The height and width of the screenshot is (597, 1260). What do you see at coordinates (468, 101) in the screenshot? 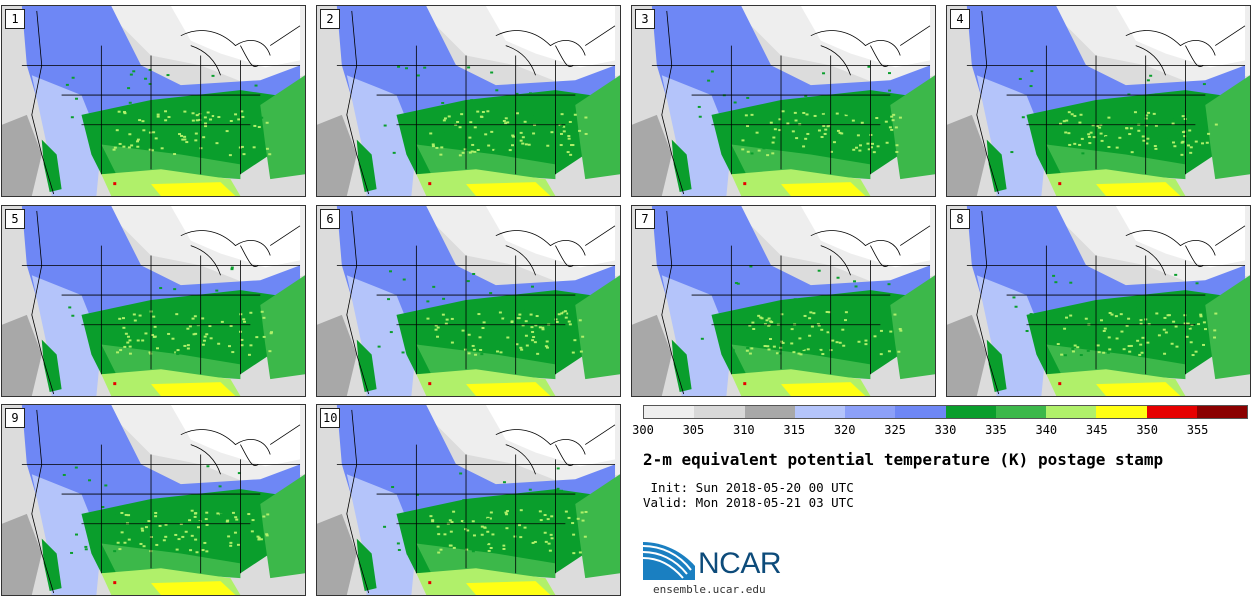
I see `map-panel: 2` at bounding box center [468, 101].